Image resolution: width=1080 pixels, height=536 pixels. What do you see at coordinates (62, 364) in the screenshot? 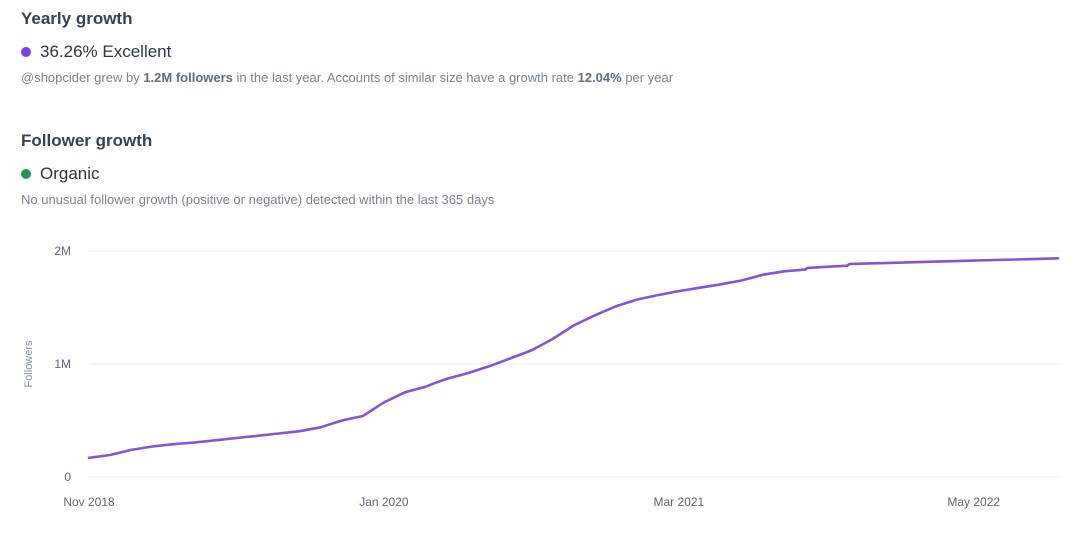
I see `y-tick-label: 1M` at bounding box center [62, 364].